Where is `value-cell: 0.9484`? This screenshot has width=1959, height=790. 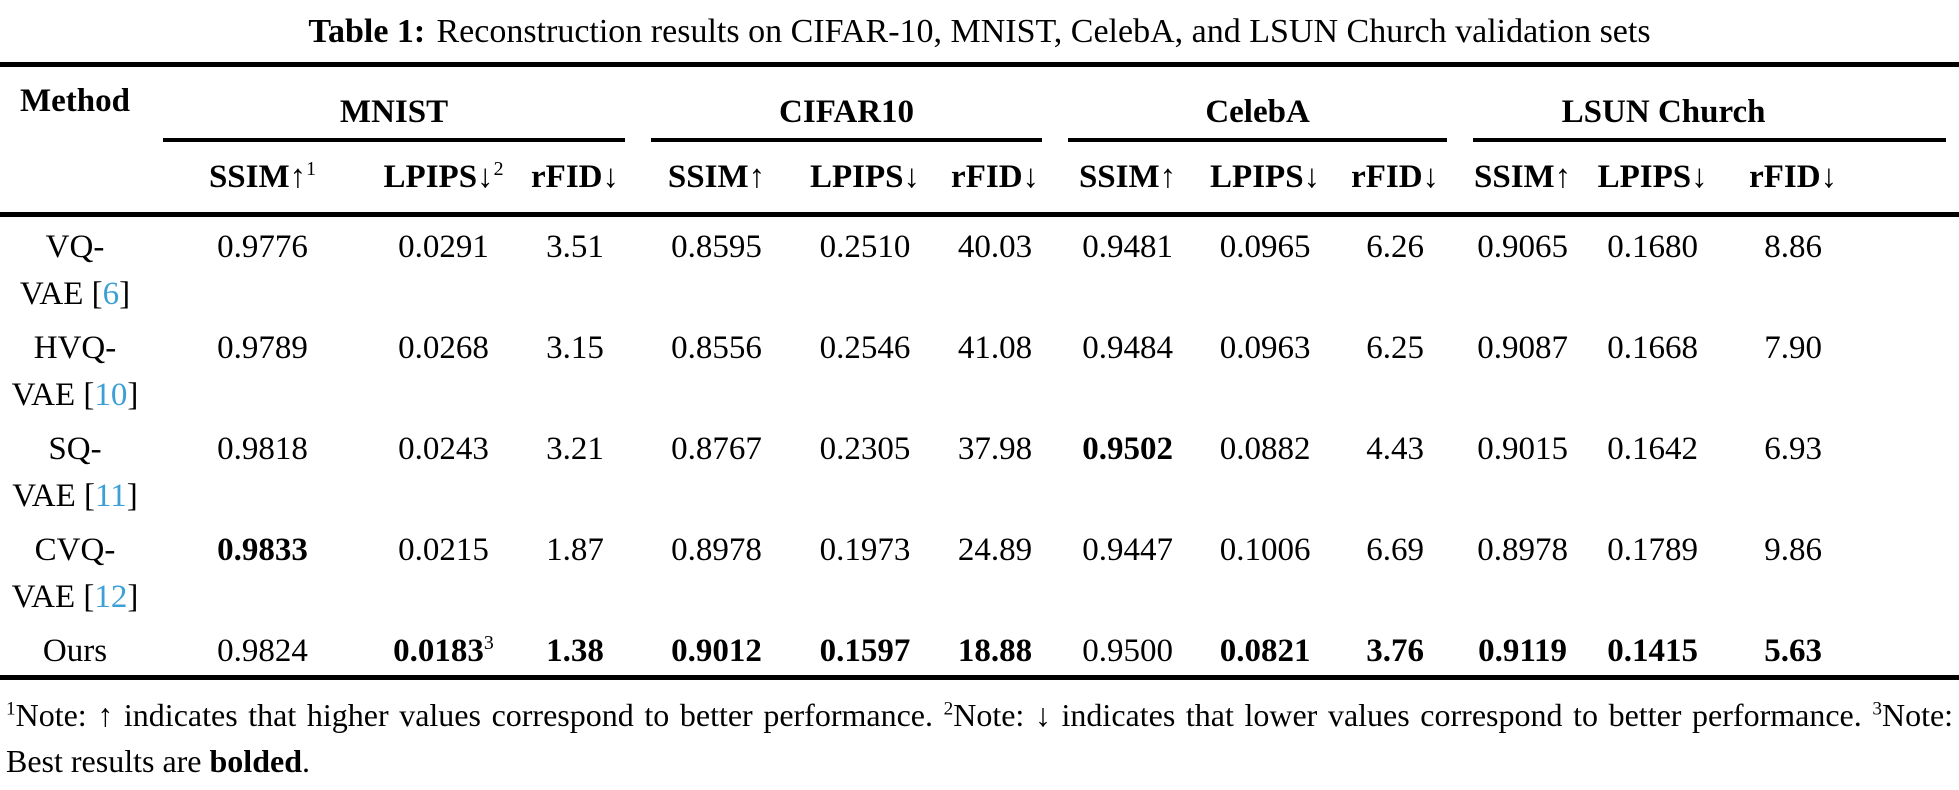
value-cell: 0.9484 is located at coordinates (1127, 348).